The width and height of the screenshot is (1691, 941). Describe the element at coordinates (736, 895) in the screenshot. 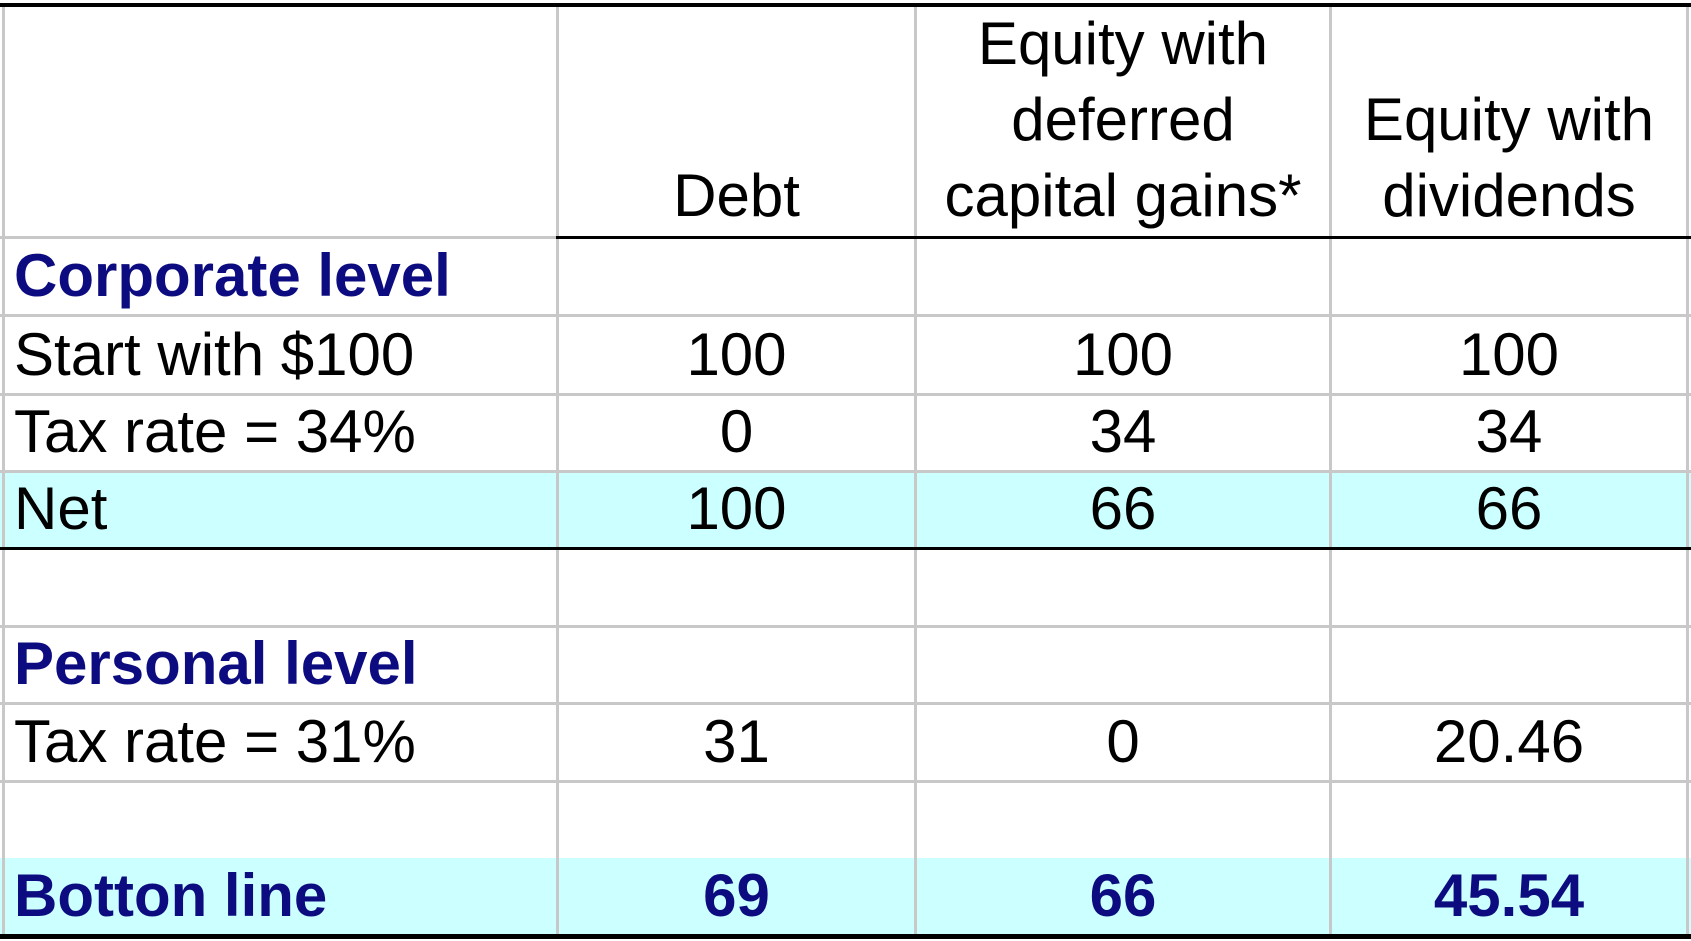

I see `cell-bottom-line-debt: 69` at that location.